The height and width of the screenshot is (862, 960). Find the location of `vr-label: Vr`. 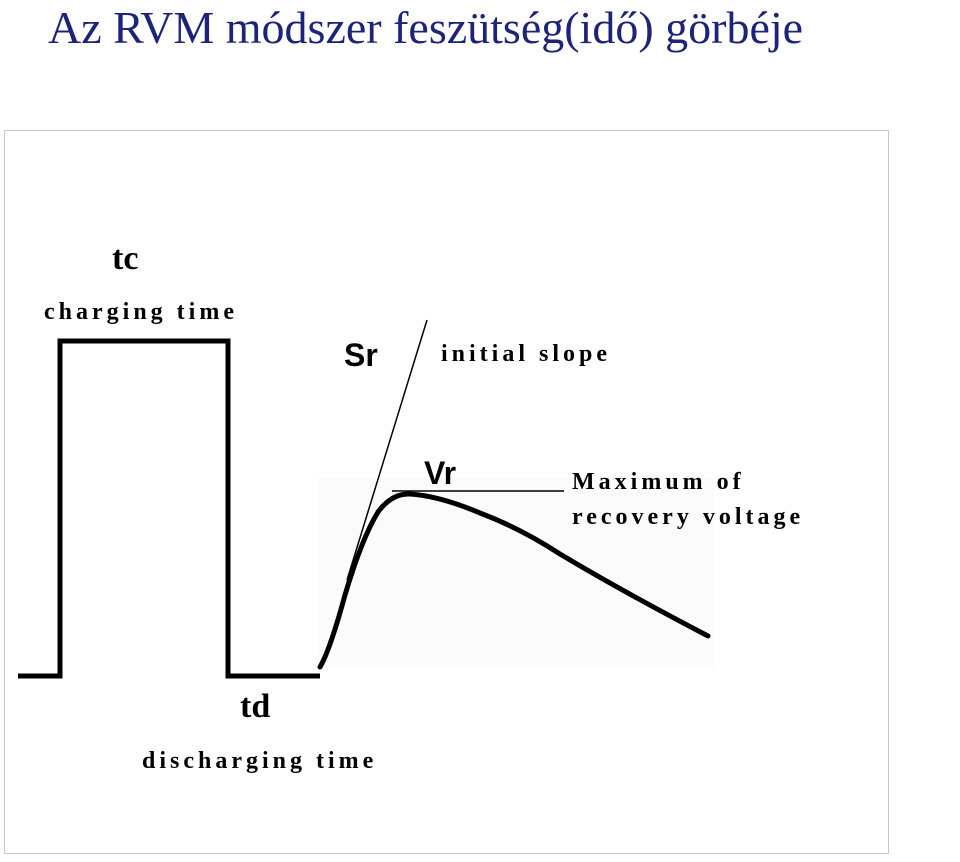

vr-label: Vr is located at coordinates (440, 473).